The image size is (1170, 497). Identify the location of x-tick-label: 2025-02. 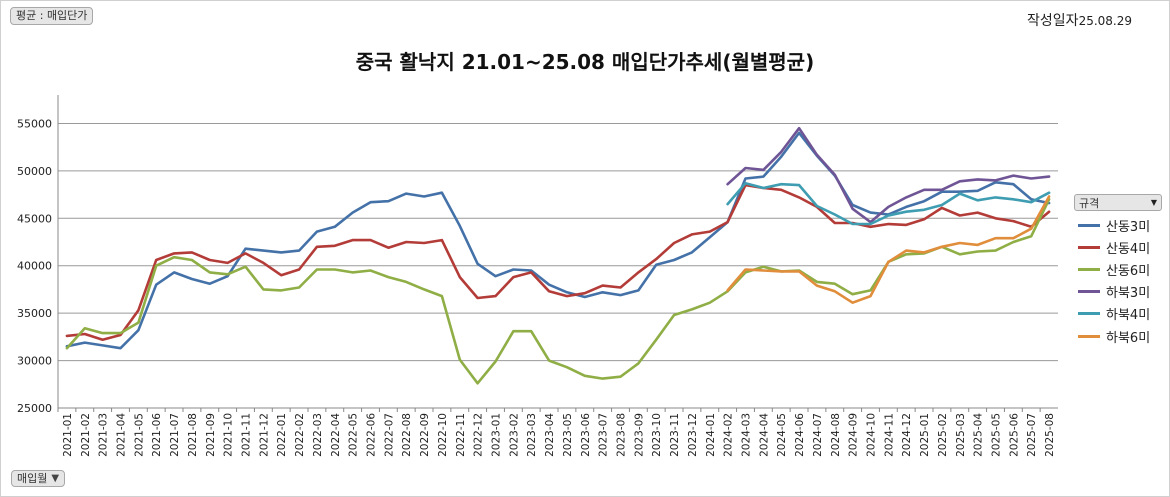
(943, 435).